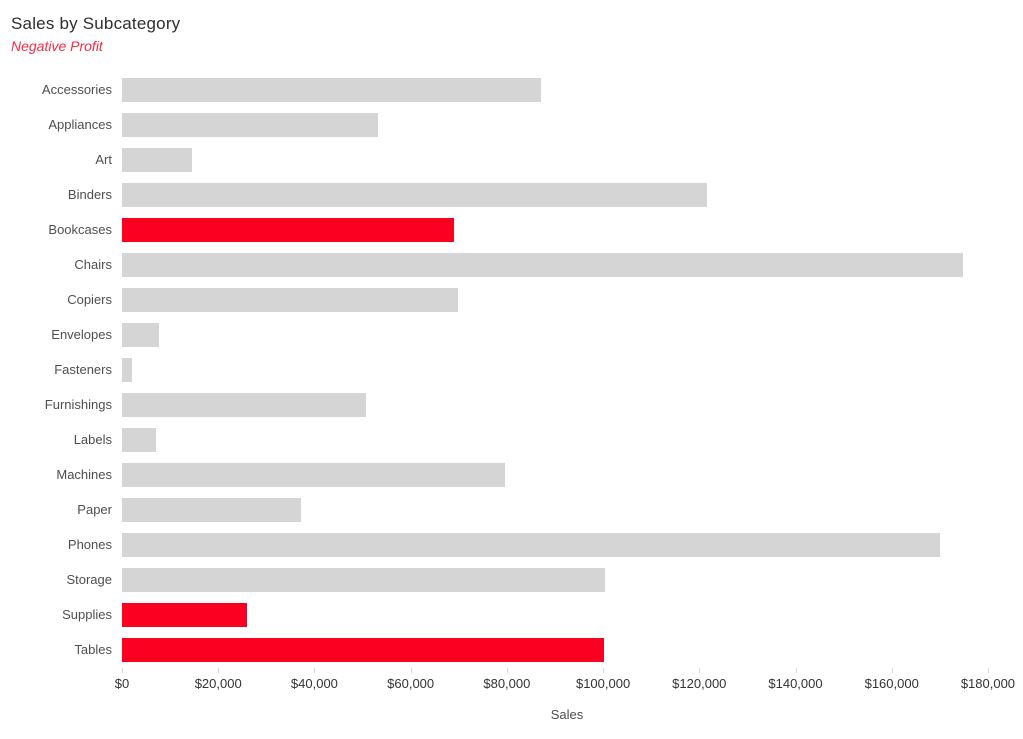 The height and width of the screenshot is (739, 1023). Describe the element at coordinates (57, 46) in the screenshot. I see `chart-subtitle: Negative Profit` at that location.